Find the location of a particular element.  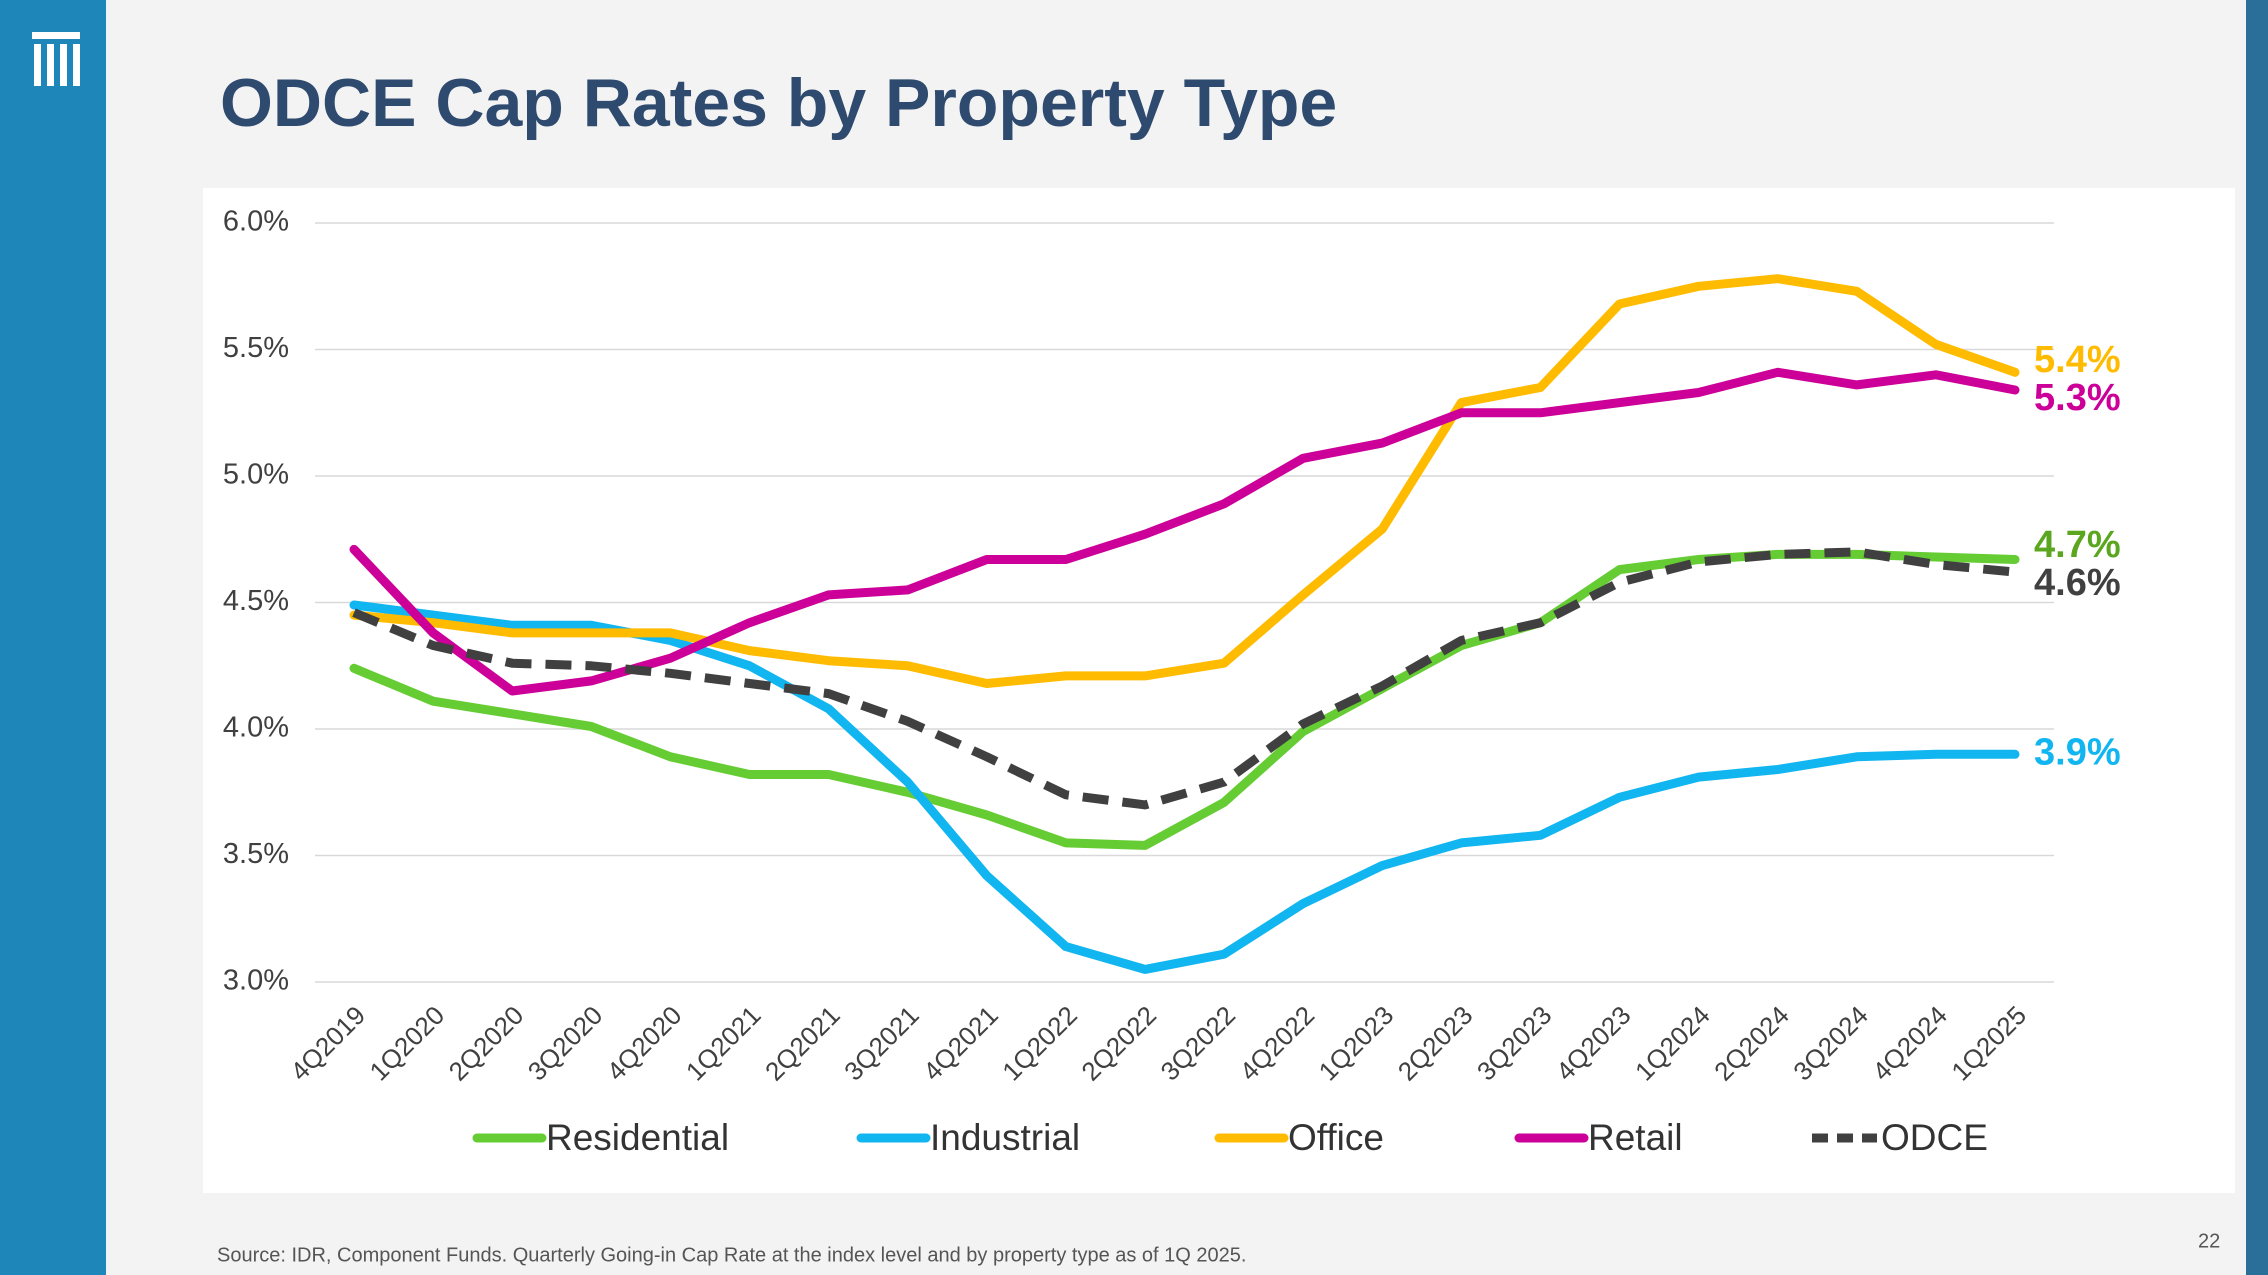

y-tick-label: 5.5% is located at coordinates (256, 348).